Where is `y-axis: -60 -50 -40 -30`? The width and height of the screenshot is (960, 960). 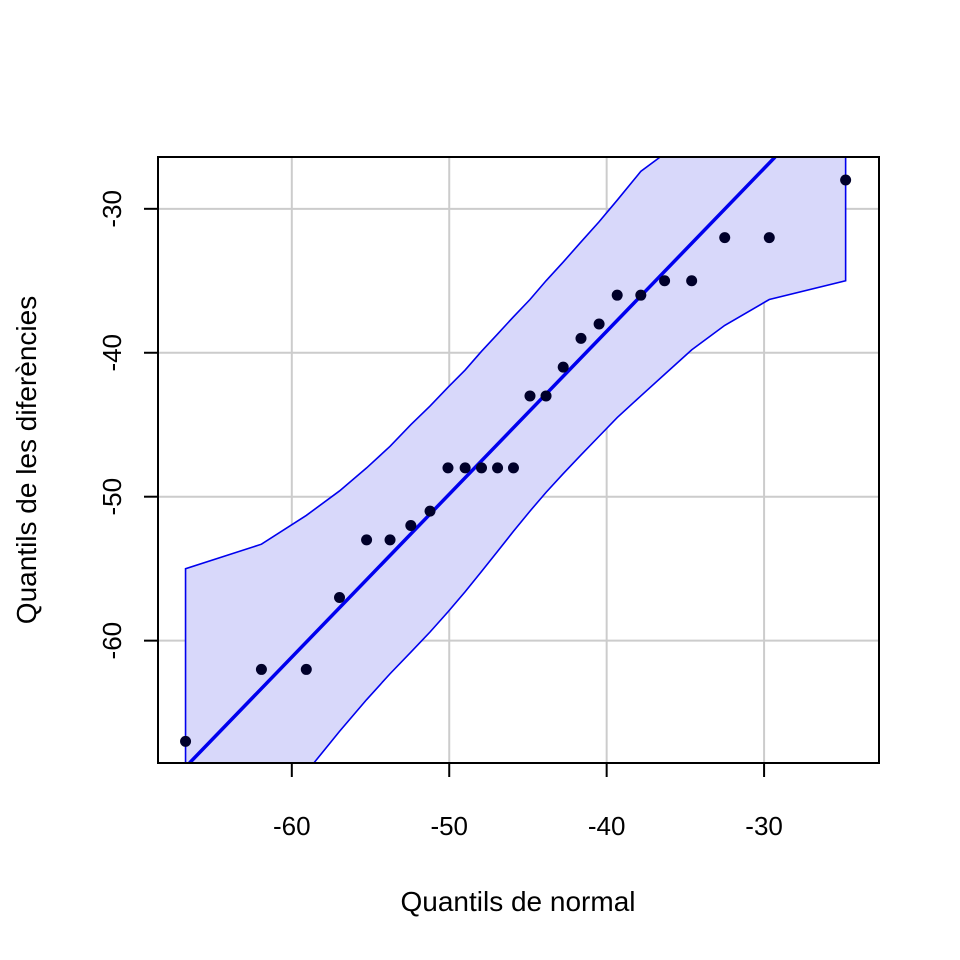 y-axis: -60 -50 -40 -30 is located at coordinates (128, 425).